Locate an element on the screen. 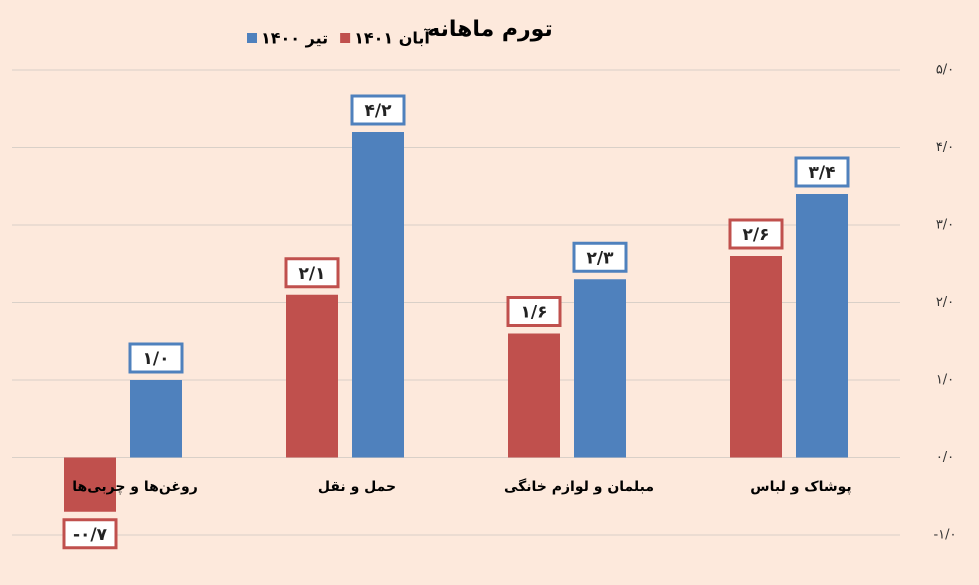  value-label: ۴/۲ is located at coordinates (379, 111).